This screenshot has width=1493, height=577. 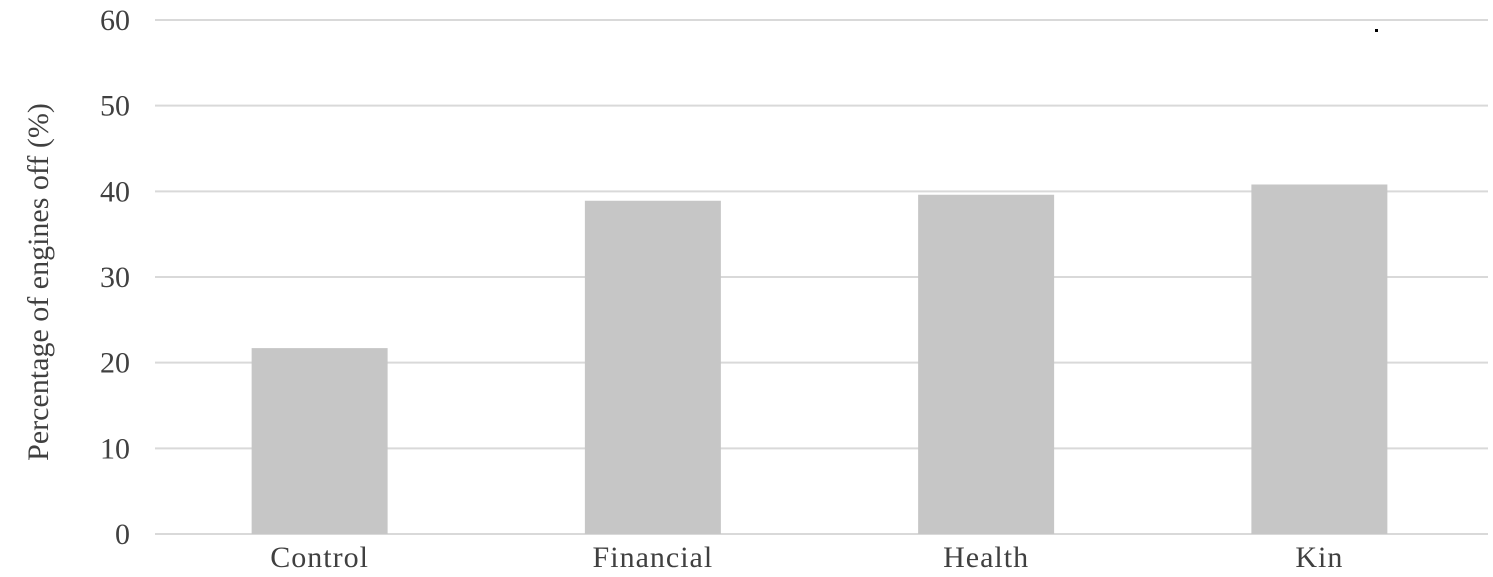 I want to click on y-tick-label: 30, so click(x=115, y=277).